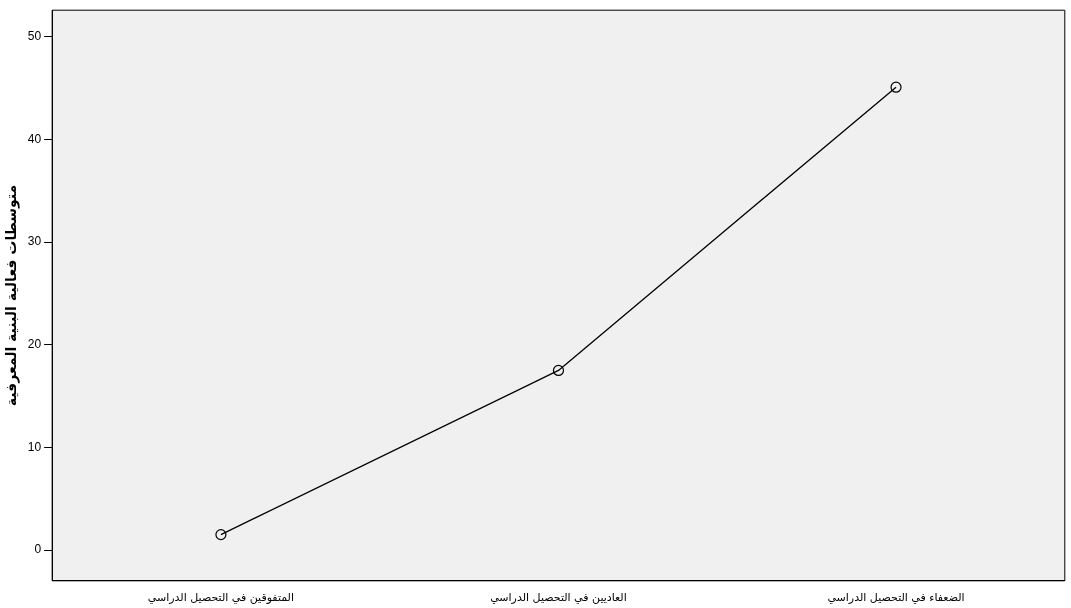 The width and height of the screenshot is (1071, 608). I want to click on x-tick-label: الضعفاء في التحصيل الدراسي, so click(896, 598).